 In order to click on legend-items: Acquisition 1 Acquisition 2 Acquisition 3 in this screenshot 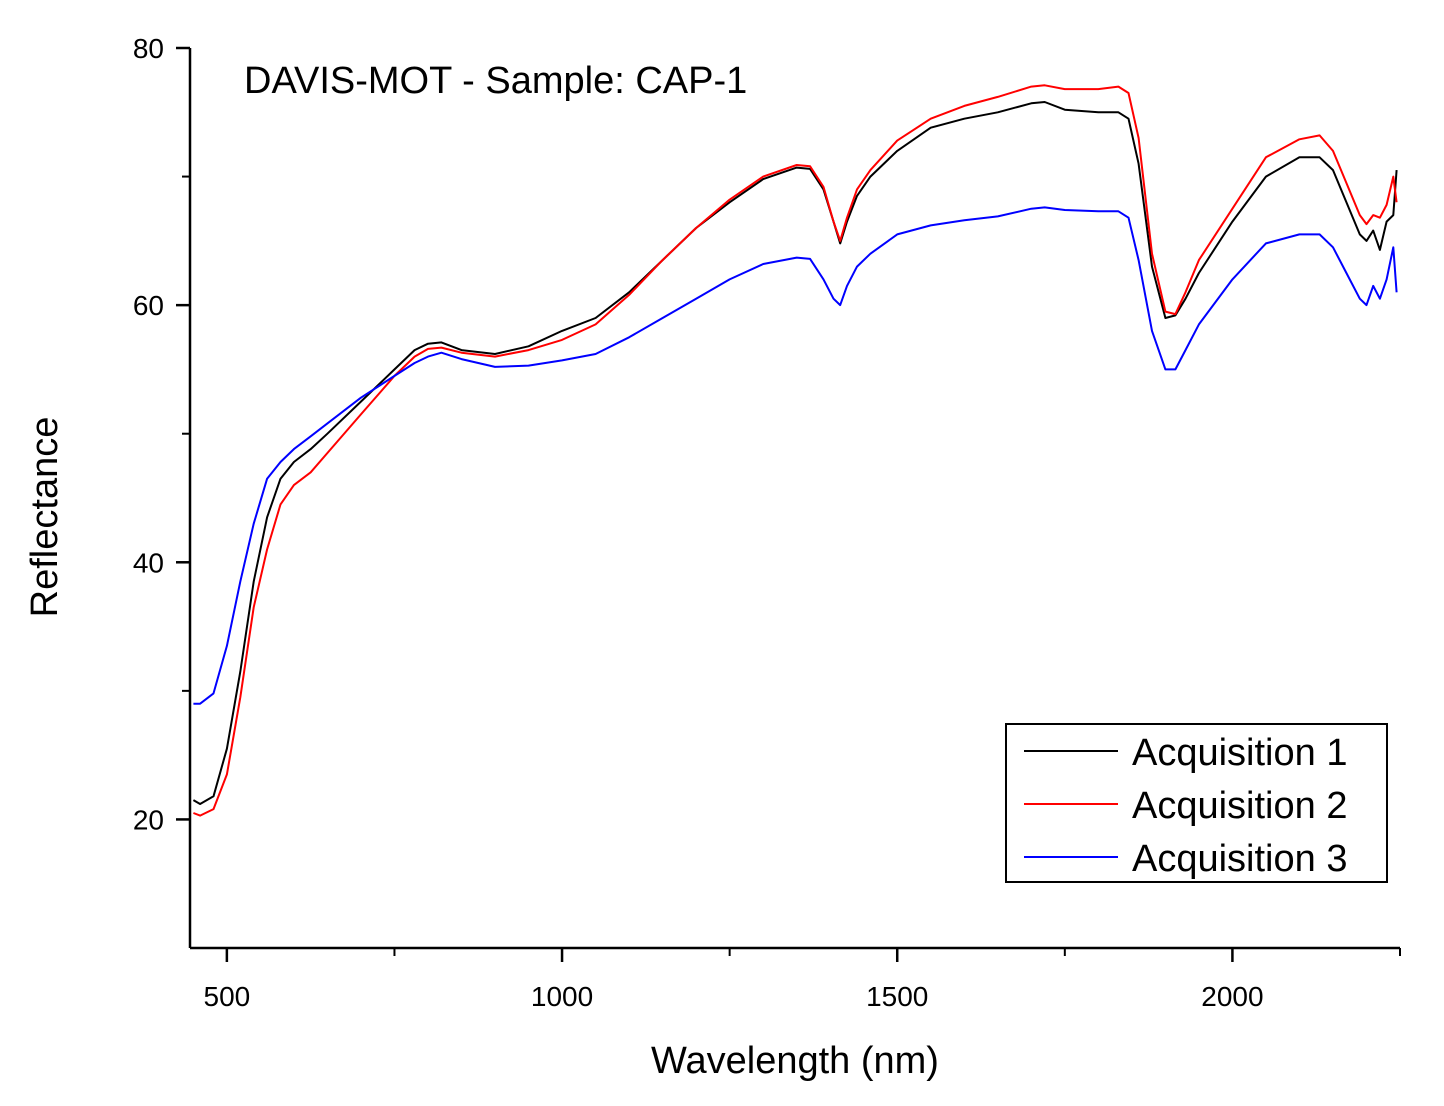, I will do `click(1185, 806)`.